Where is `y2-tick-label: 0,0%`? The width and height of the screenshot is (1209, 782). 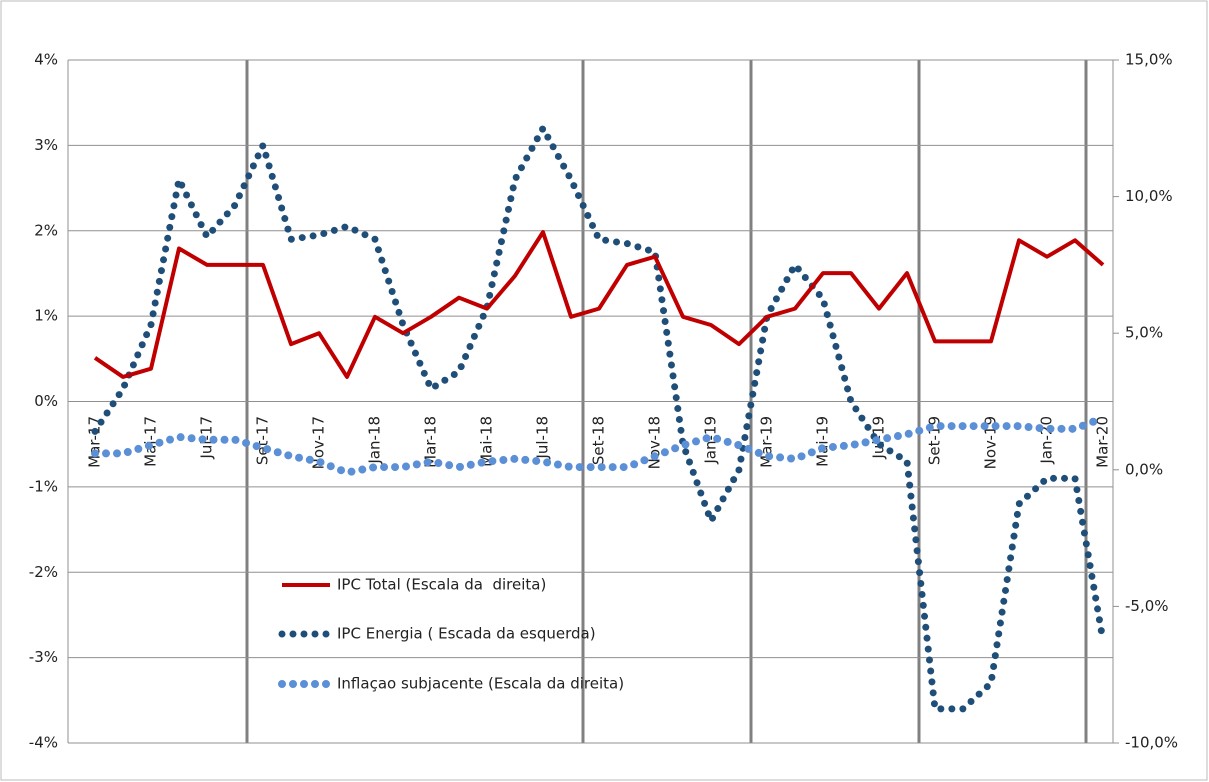
y2-tick-label: 0,0% is located at coordinates (1144, 469).